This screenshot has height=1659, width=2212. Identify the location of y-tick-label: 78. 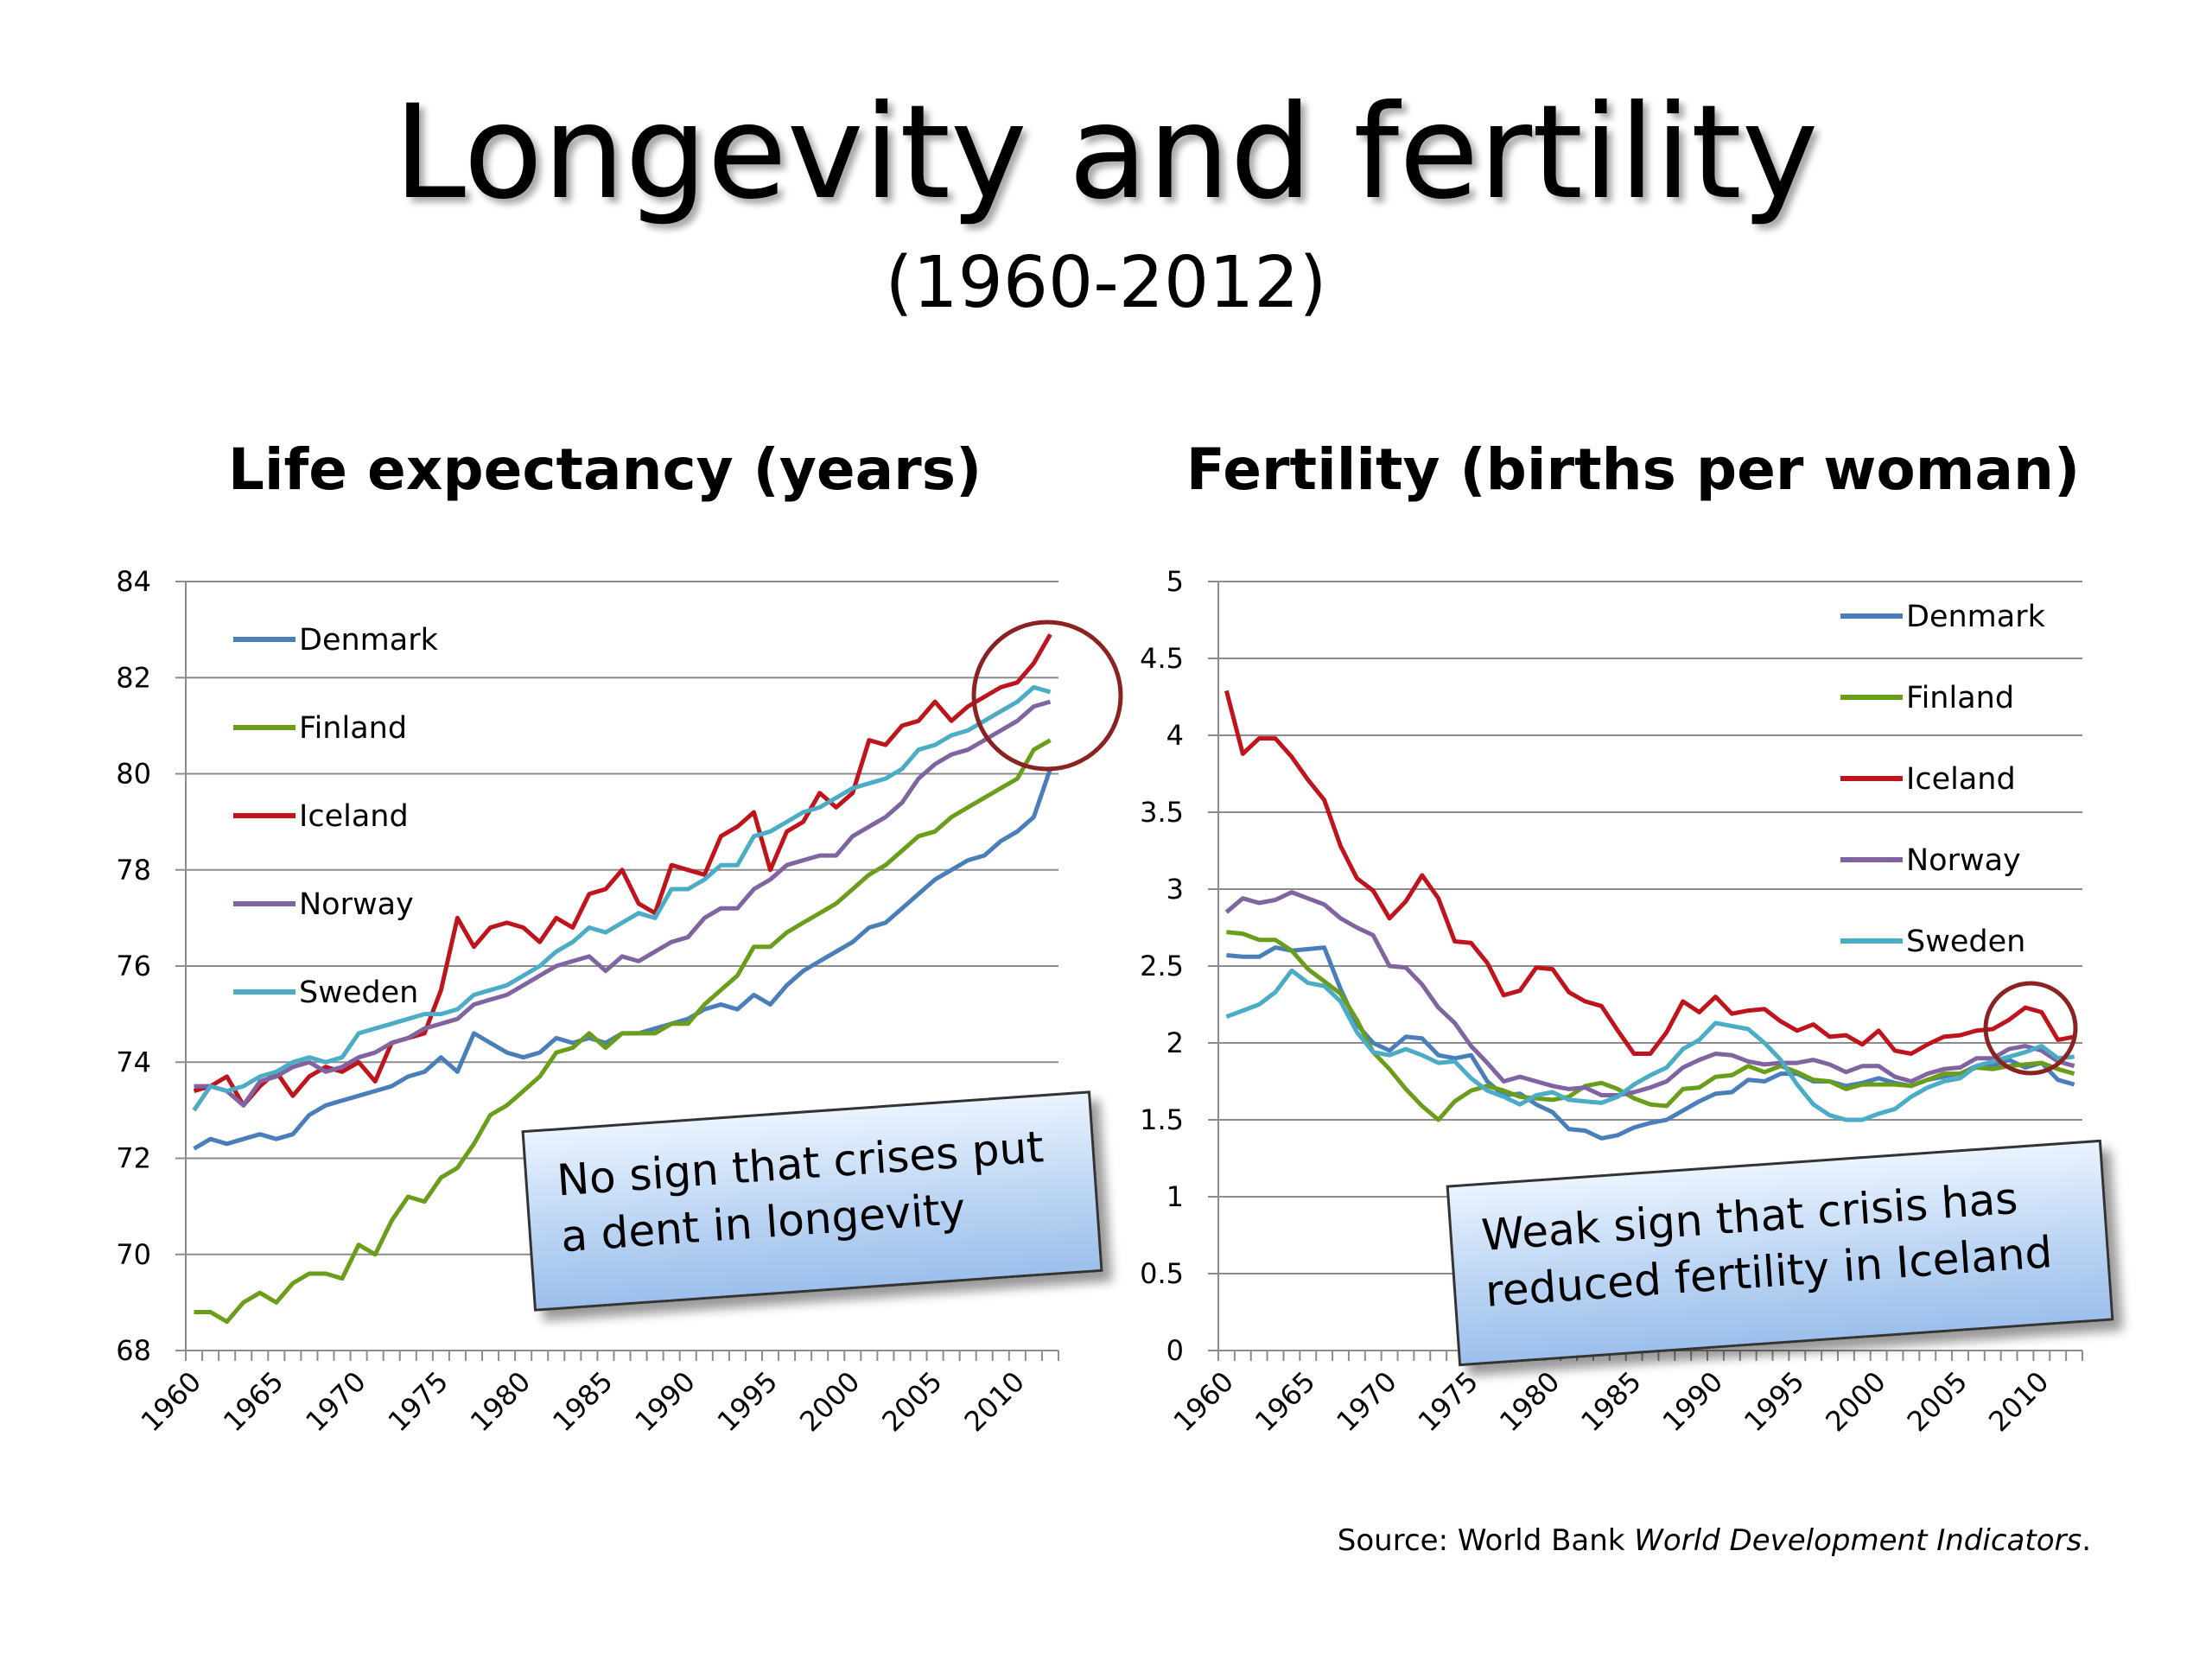
(133, 870).